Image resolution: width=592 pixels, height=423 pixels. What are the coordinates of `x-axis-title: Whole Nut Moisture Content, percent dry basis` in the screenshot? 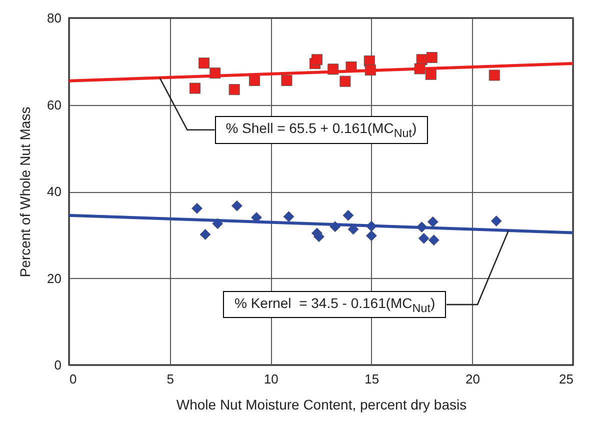 It's located at (321, 404).